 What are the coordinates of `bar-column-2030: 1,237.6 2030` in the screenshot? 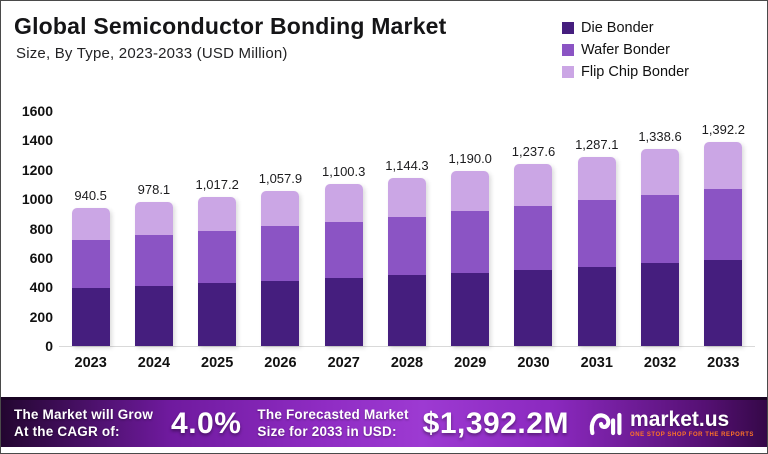 It's located at (533, 236).